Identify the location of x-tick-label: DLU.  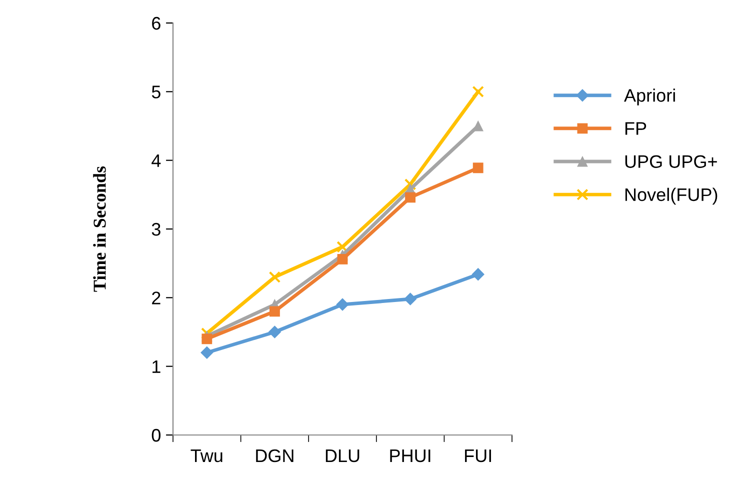
(343, 456).